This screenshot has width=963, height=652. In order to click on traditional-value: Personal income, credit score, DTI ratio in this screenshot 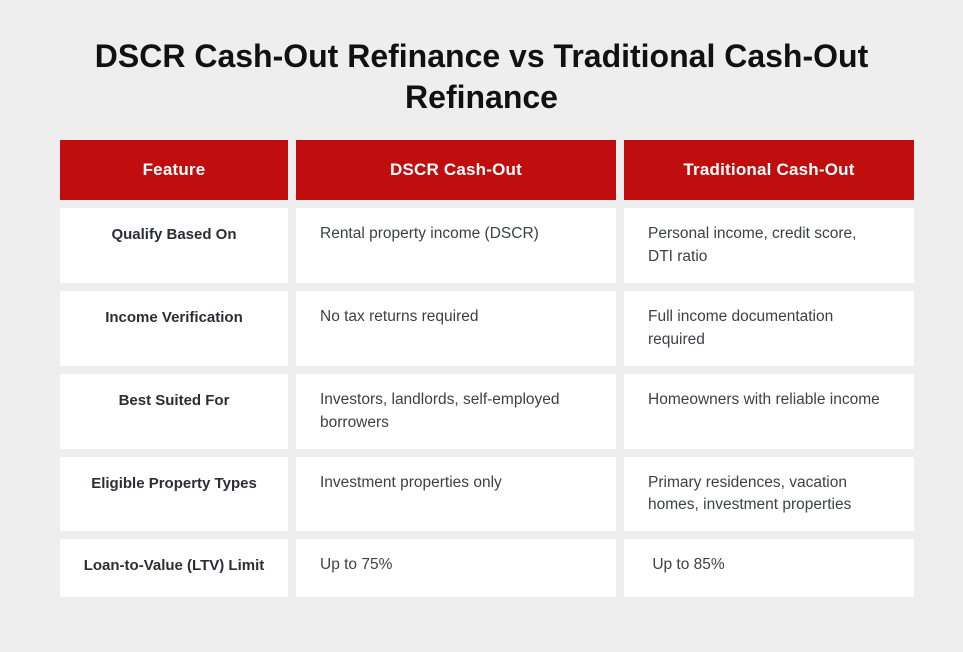, I will do `click(769, 245)`.